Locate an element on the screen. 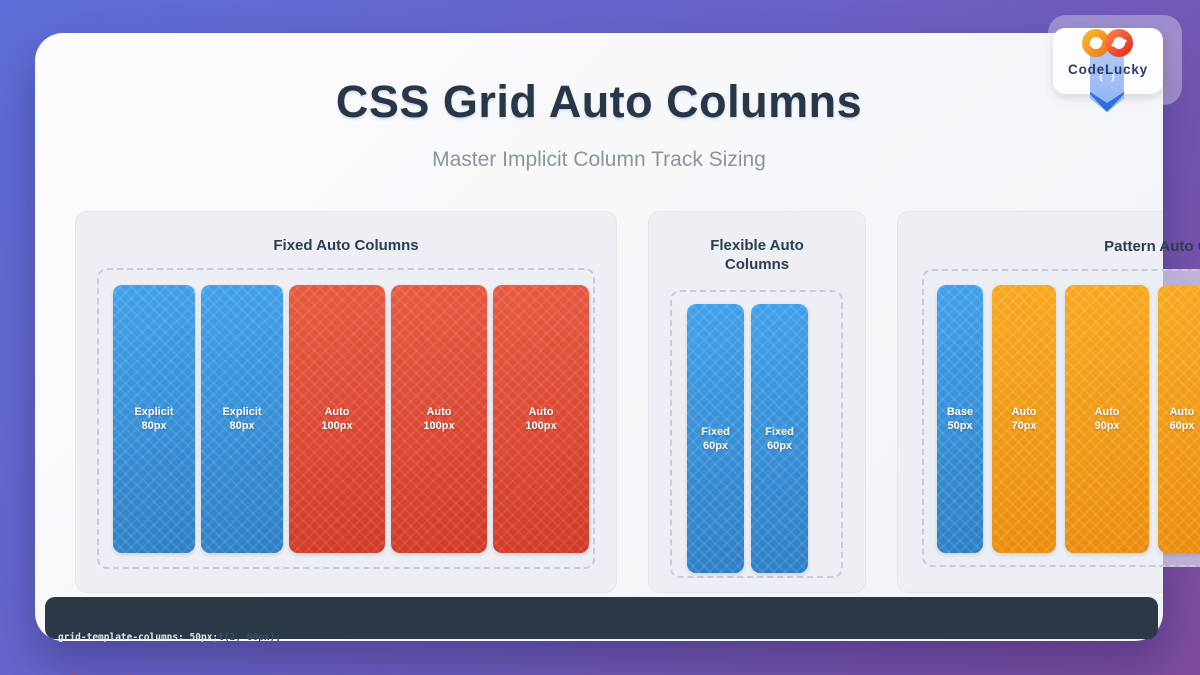 This screenshot has height=675, width=1200. page-title: CSS Grid Auto Columns is located at coordinates (599, 101).